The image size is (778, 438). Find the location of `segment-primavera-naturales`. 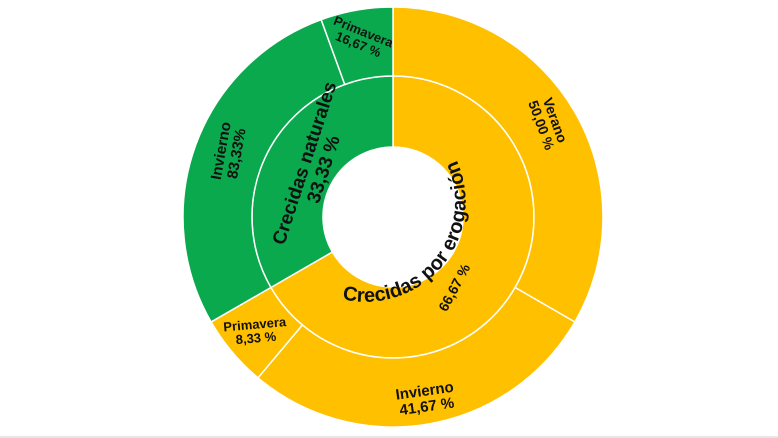

segment-primavera-naturales is located at coordinates (357, 46).